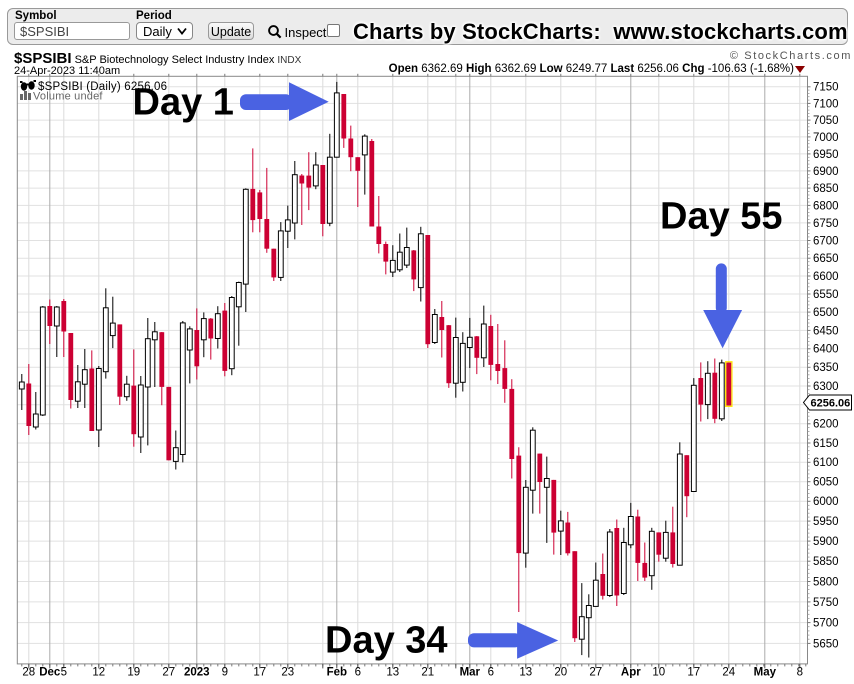  Describe the element at coordinates (826, 259) in the screenshot. I see `svg-text: 6650` at that location.